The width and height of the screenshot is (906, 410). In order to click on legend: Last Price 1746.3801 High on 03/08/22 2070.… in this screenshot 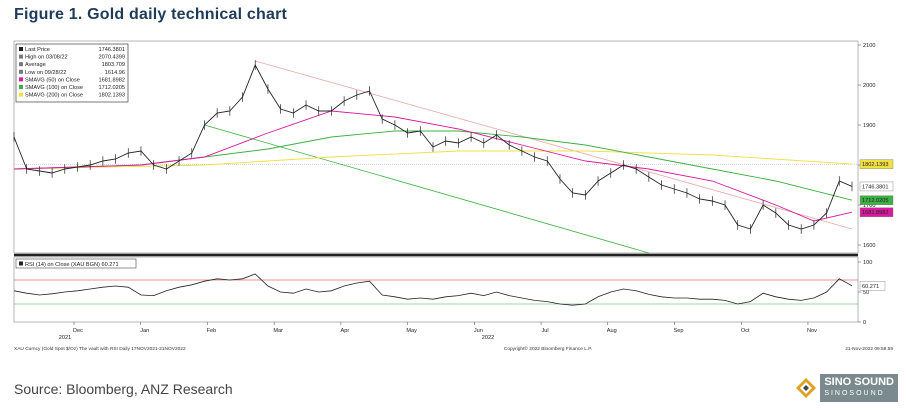, I will do `click(72, 73)`.